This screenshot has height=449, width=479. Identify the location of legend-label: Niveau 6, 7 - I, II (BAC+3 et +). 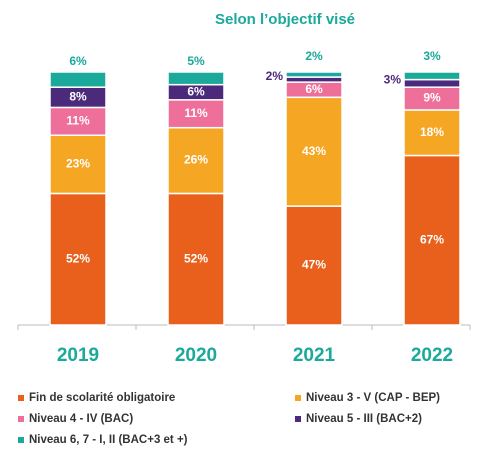
(108, 440).